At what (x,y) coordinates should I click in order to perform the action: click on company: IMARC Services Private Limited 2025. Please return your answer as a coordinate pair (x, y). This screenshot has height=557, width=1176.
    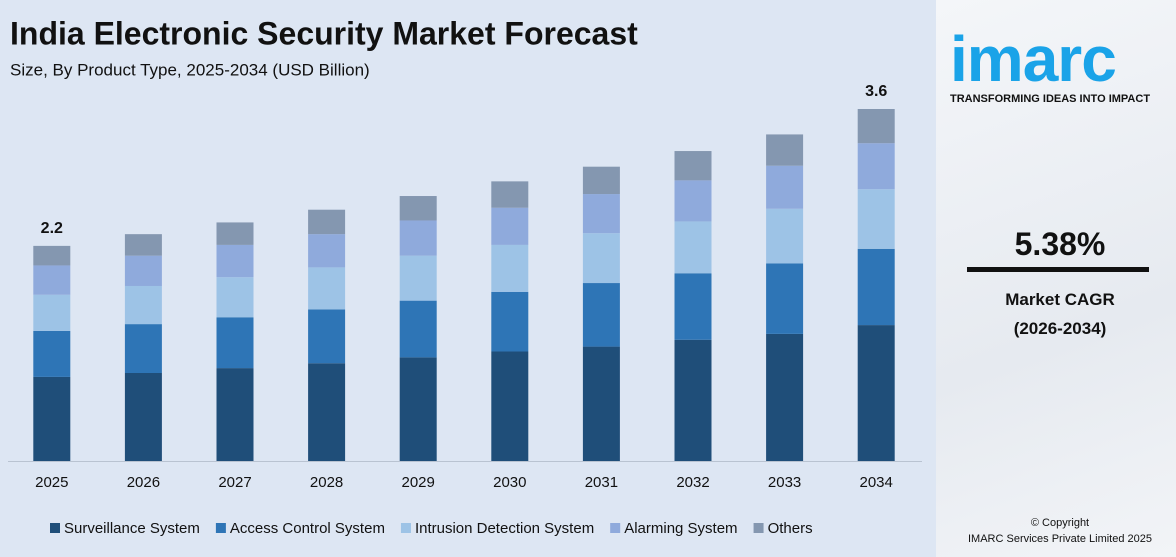
    Looking at the image, I should click on (1059, 539).